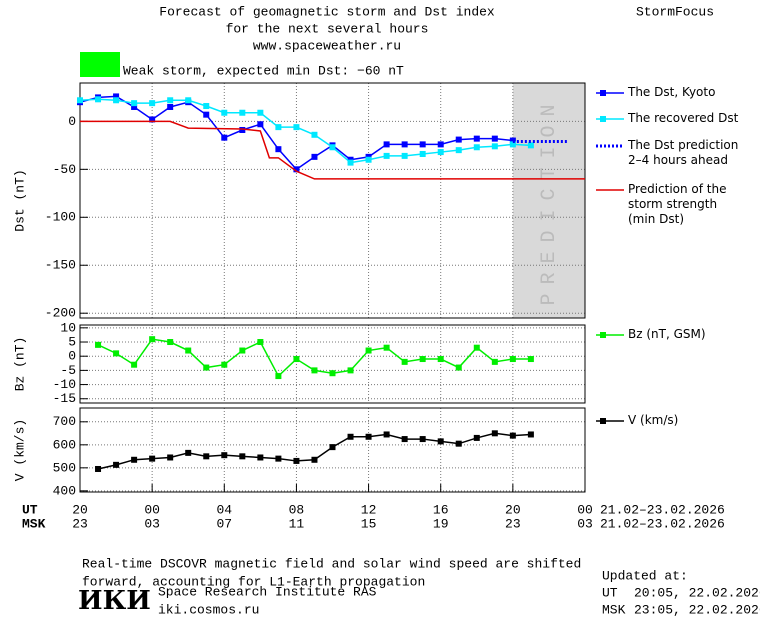  What do you see at coordinates (585, 509) in the screenshot?
I see `x-tick-label: 00` at bounding box center [585, 509].